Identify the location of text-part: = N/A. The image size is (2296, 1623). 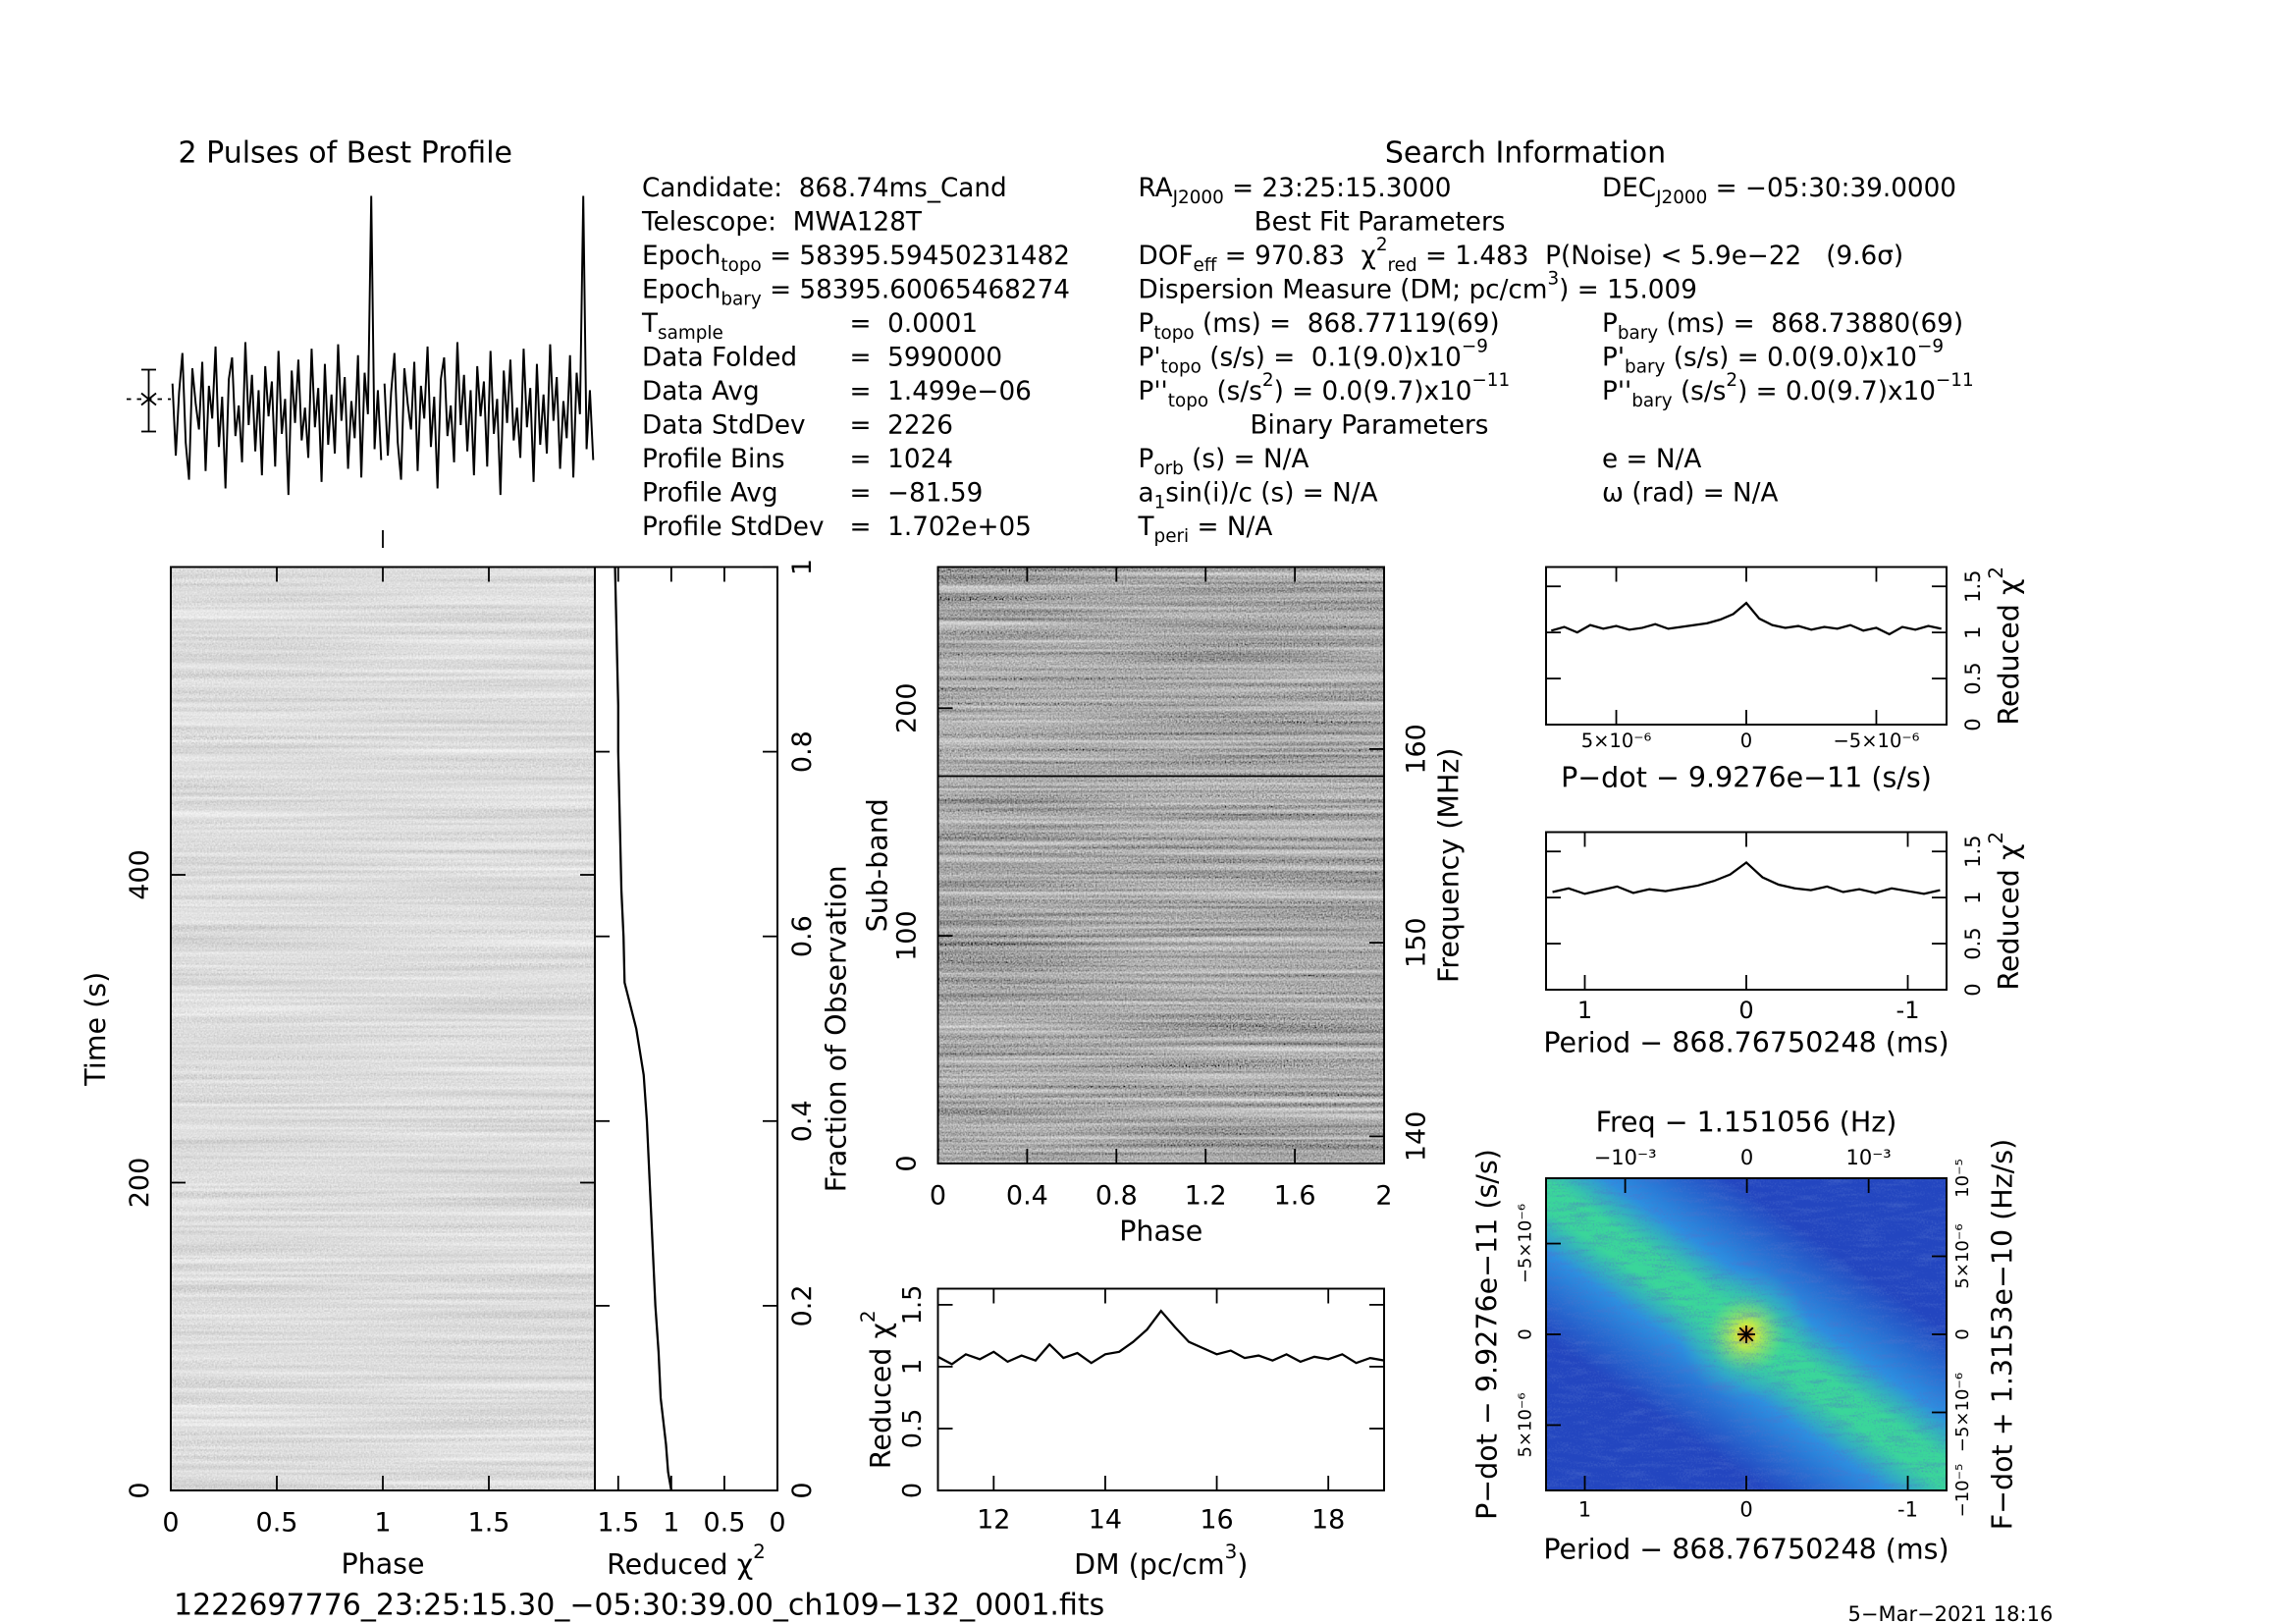
(1230, 528).